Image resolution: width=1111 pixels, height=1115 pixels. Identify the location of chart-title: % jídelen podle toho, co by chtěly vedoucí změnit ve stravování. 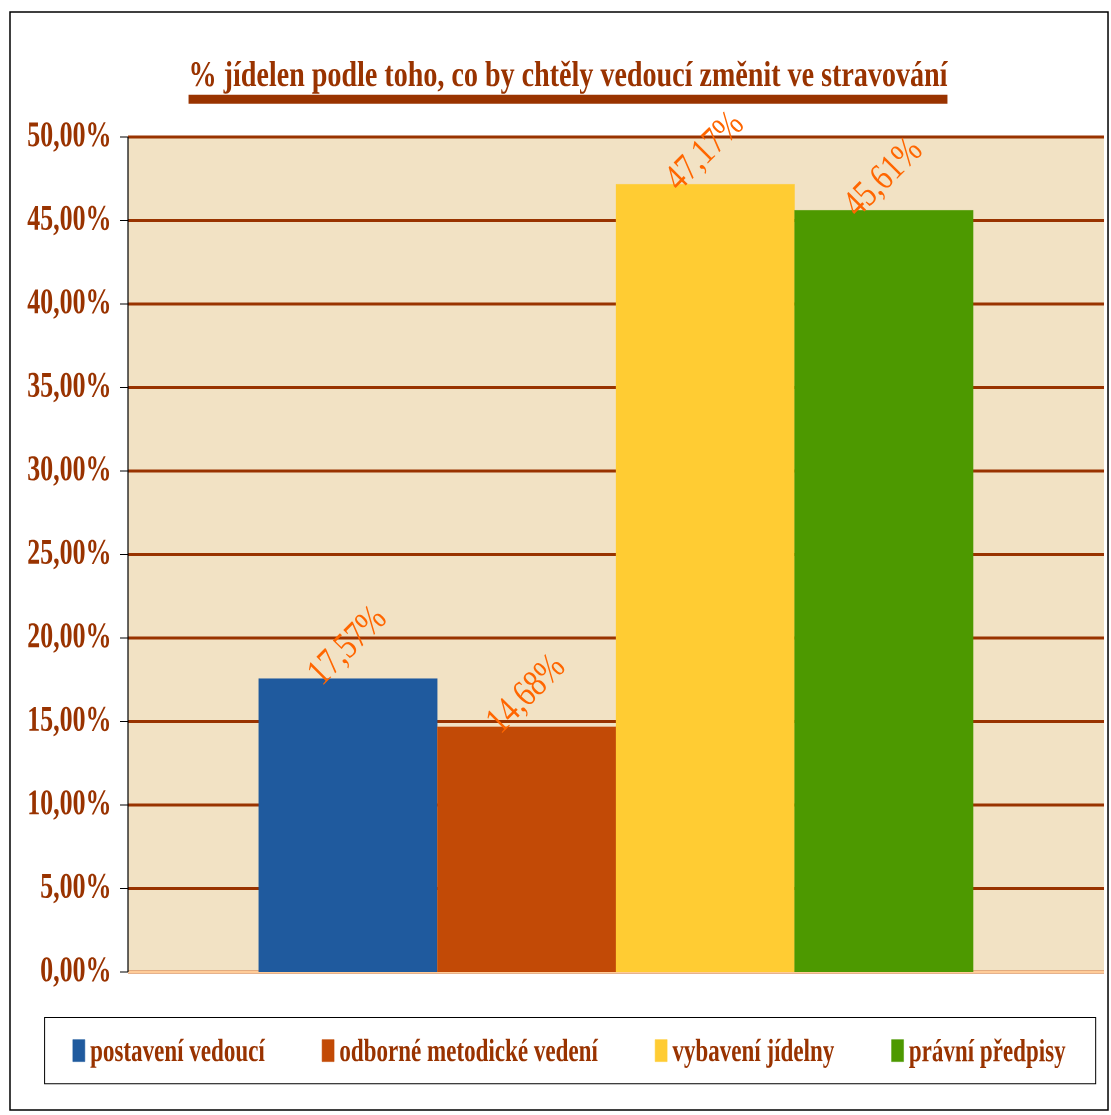
(569, 77).